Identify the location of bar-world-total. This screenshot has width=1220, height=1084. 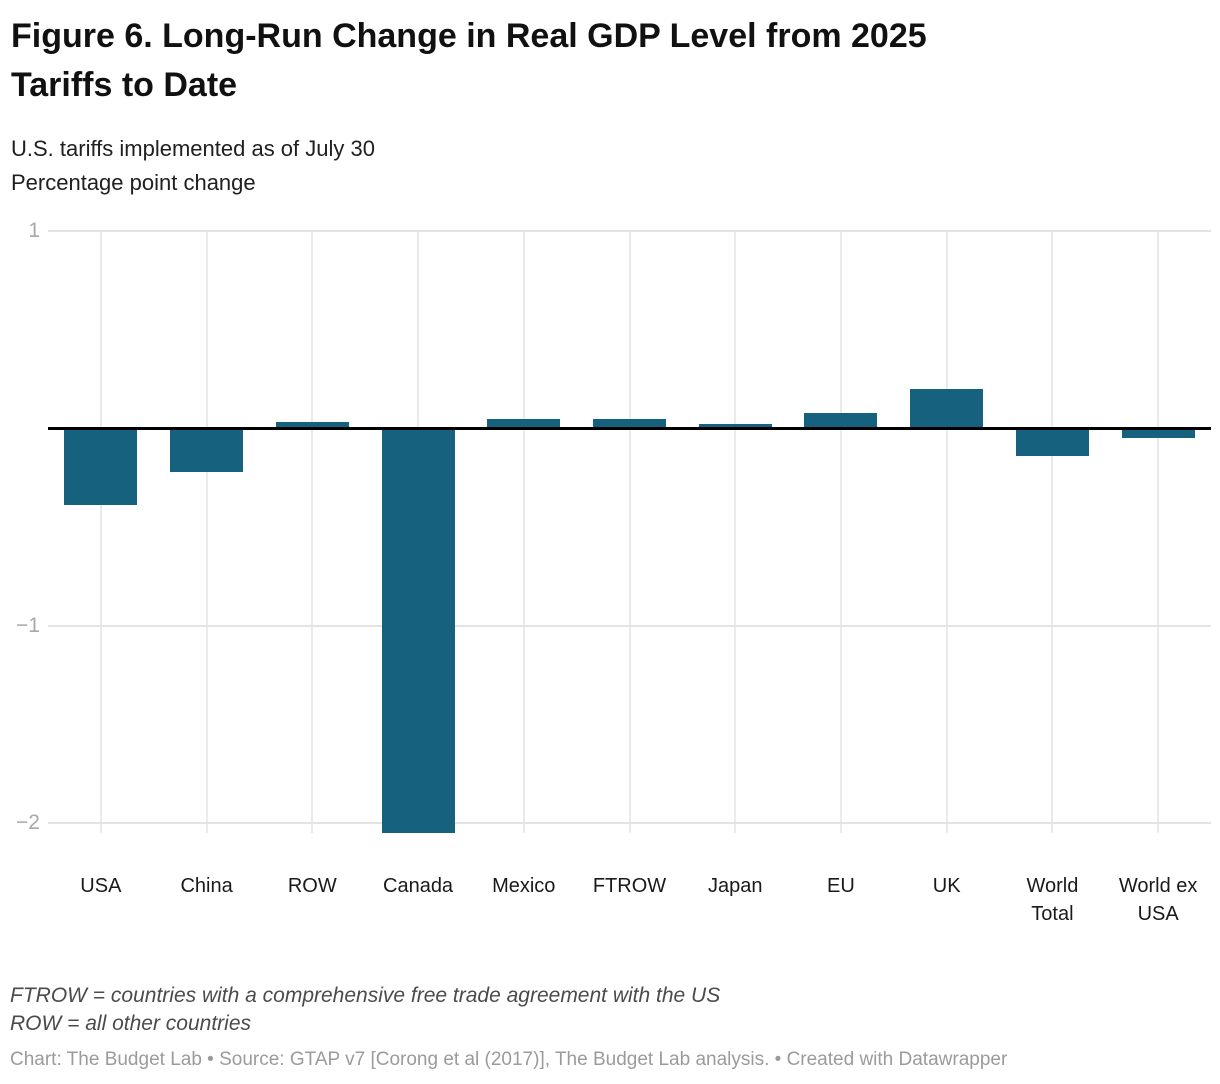
(1052, 442).